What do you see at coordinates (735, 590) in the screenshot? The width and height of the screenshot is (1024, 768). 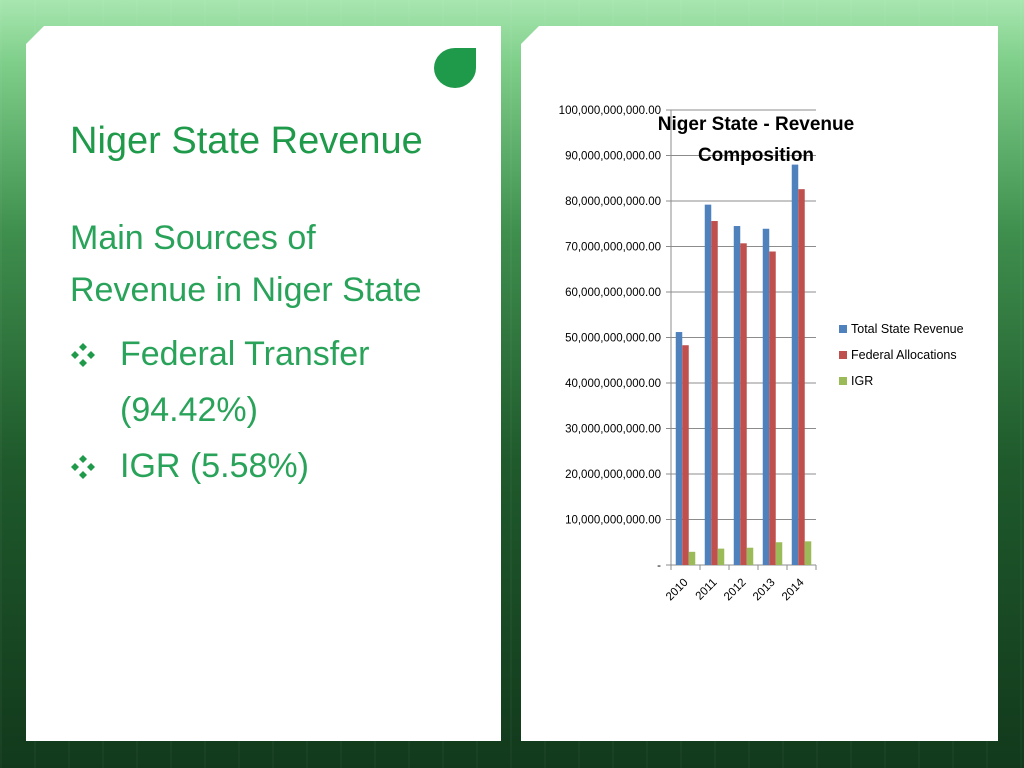 I see `x-tick-label: 2012` at bounding box center [735, 590].